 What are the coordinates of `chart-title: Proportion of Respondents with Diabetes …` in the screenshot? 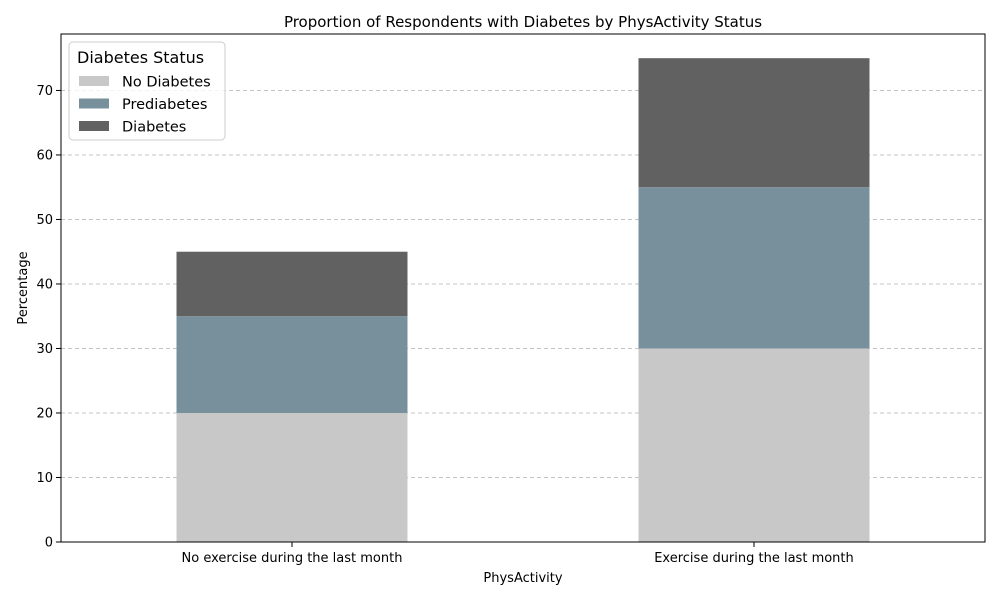 It's located at (523, 22).